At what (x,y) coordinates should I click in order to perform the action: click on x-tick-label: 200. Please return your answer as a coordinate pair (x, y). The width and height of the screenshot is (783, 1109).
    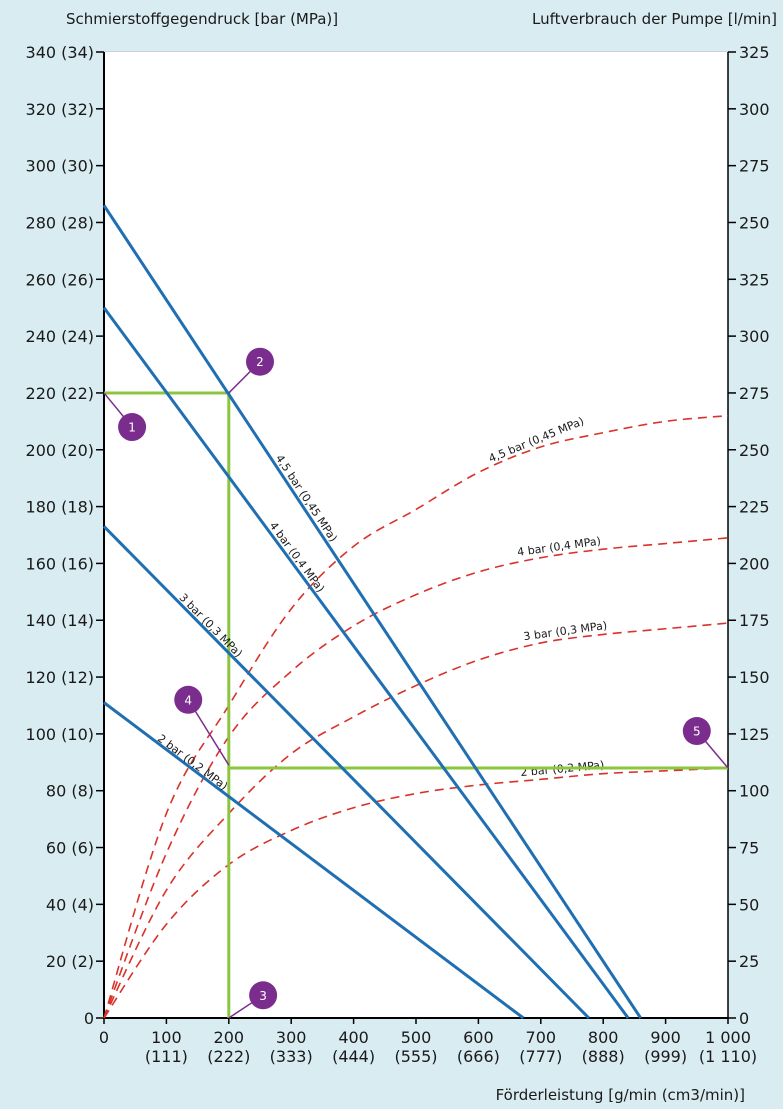
    Looking at the image, I should click on (229, 1037).